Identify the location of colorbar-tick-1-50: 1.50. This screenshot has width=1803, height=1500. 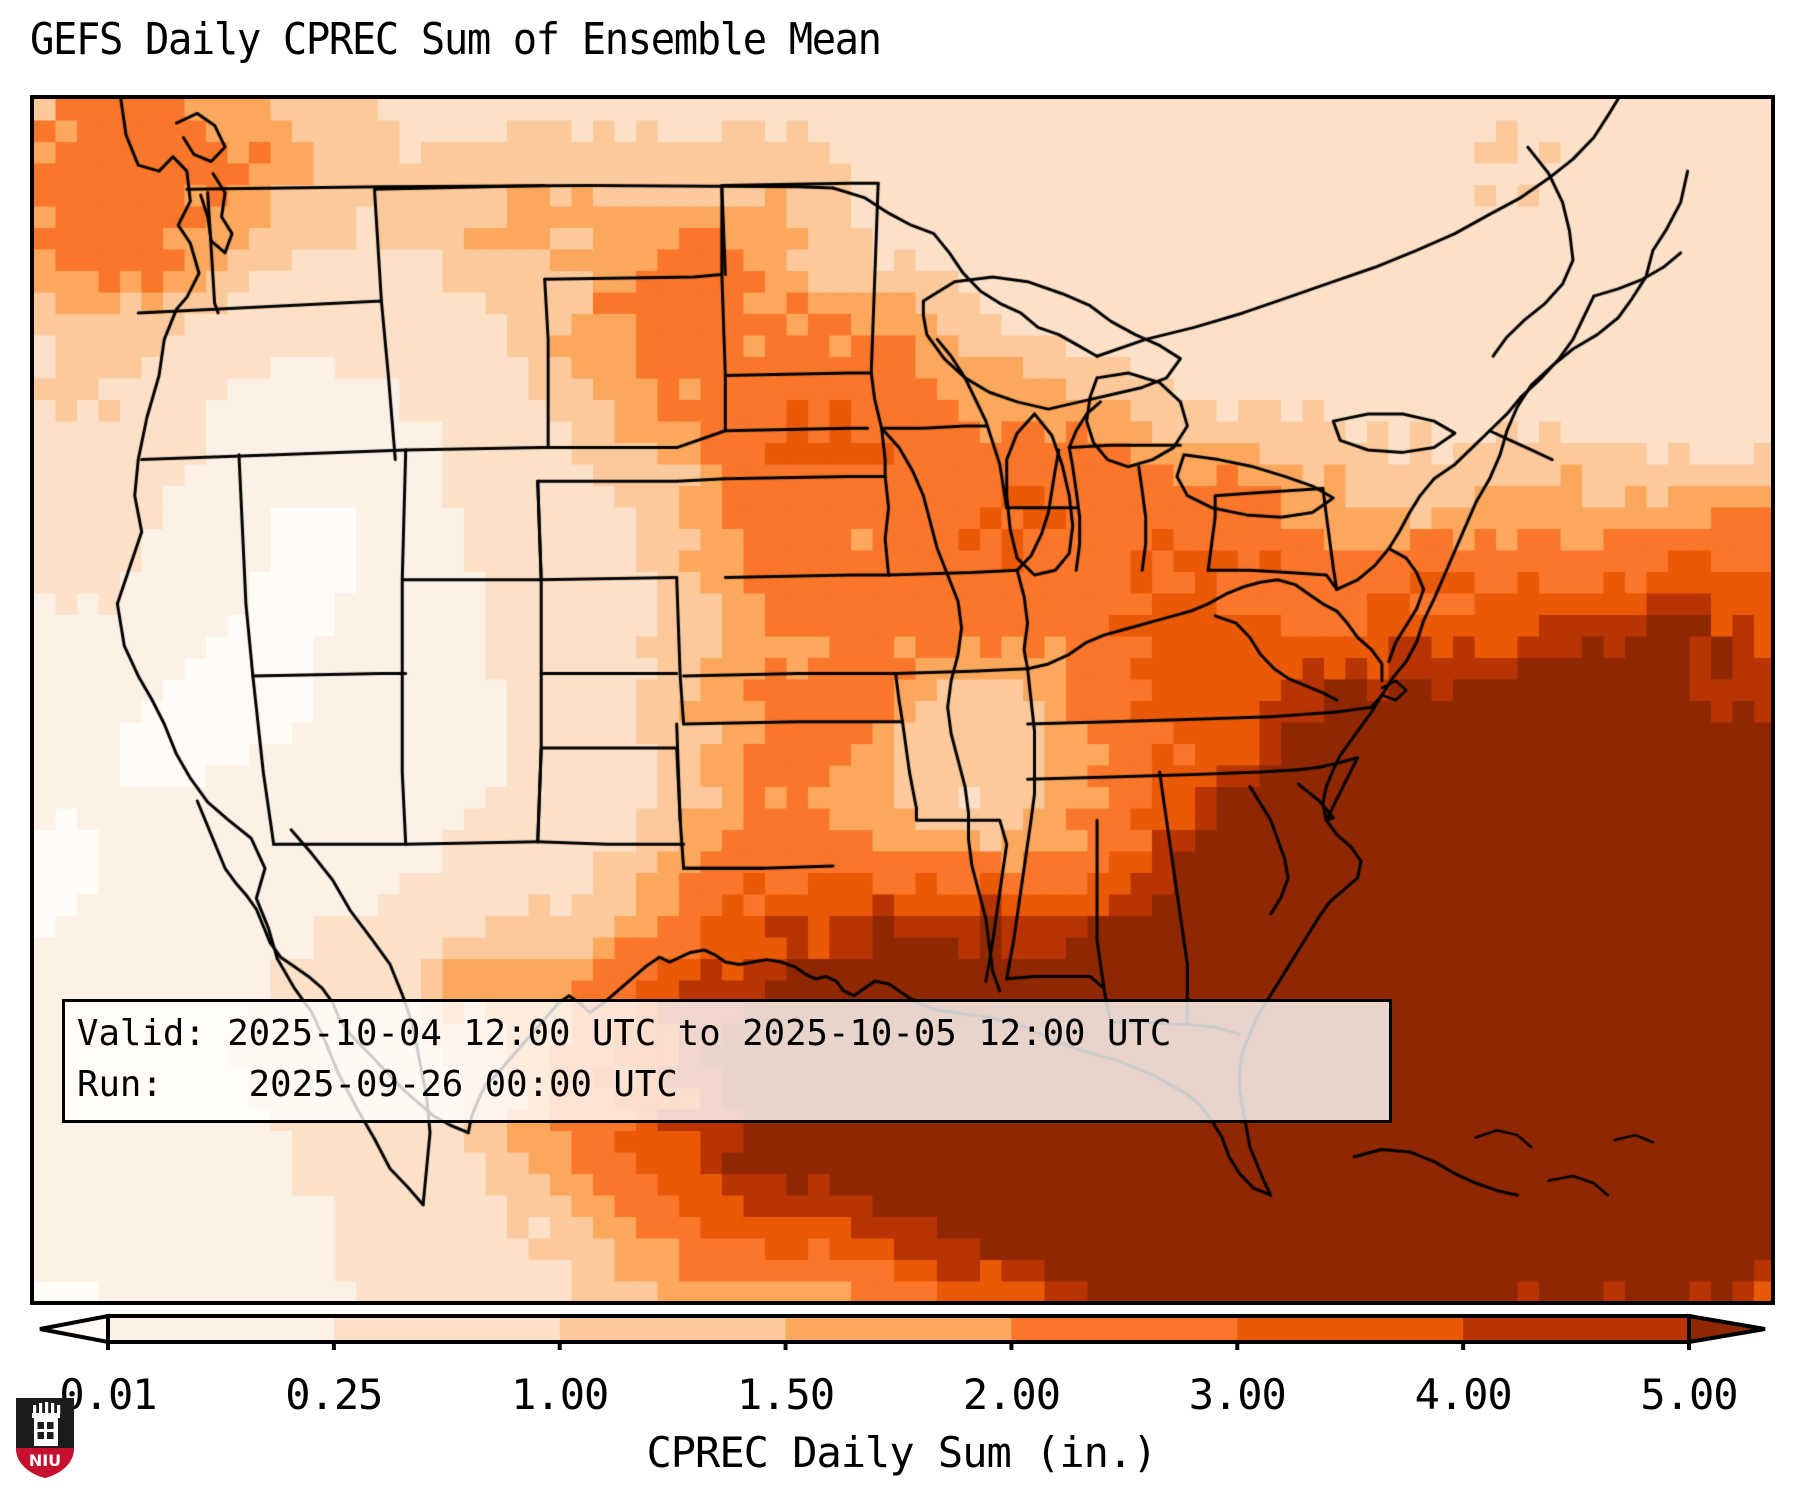
(785, 1394).